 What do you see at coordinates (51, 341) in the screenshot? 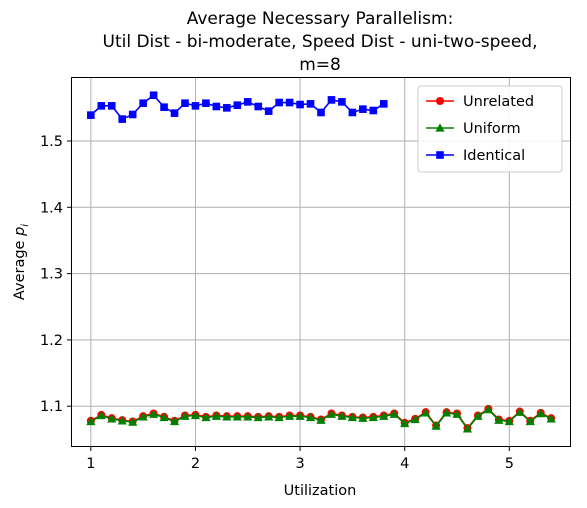
I see `y-tick-label: 1.2` at bounding box center [51, 341].